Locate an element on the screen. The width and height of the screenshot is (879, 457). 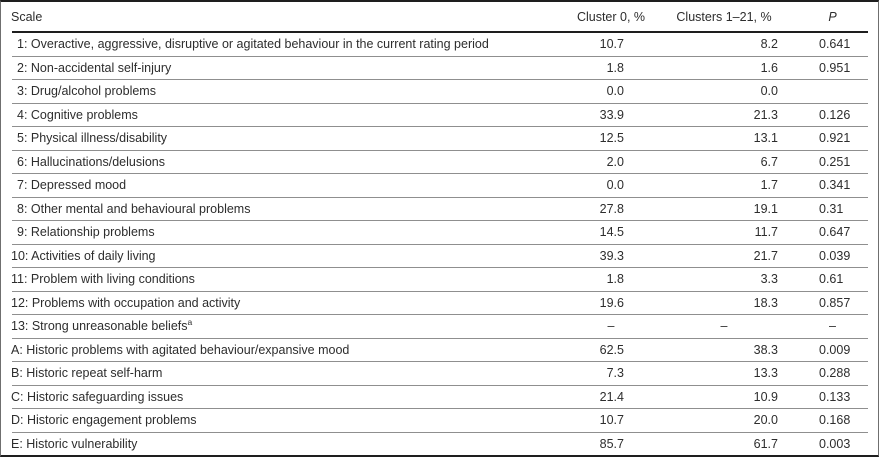
p-value: 0.009 is located at coordinates (835, 349).